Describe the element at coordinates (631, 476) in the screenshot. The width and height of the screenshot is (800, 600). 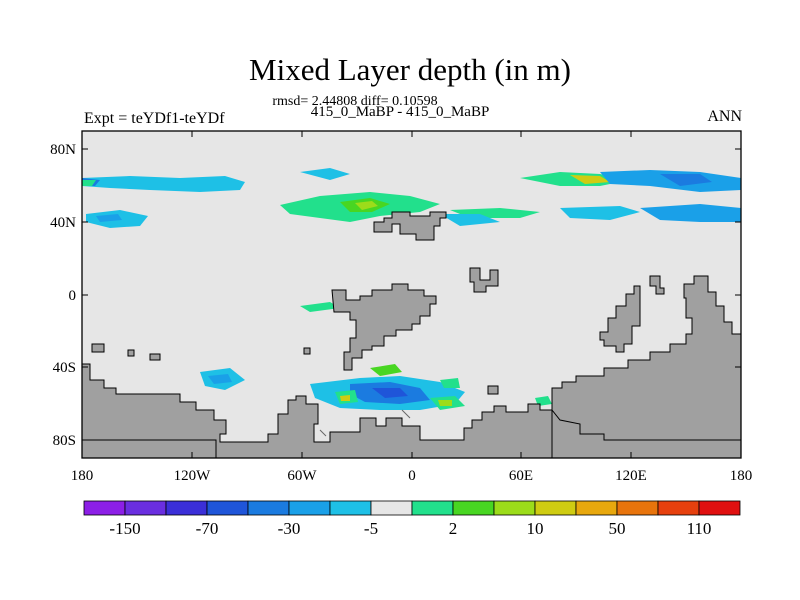
I see `lon-tick-120e: 120E` at that location.